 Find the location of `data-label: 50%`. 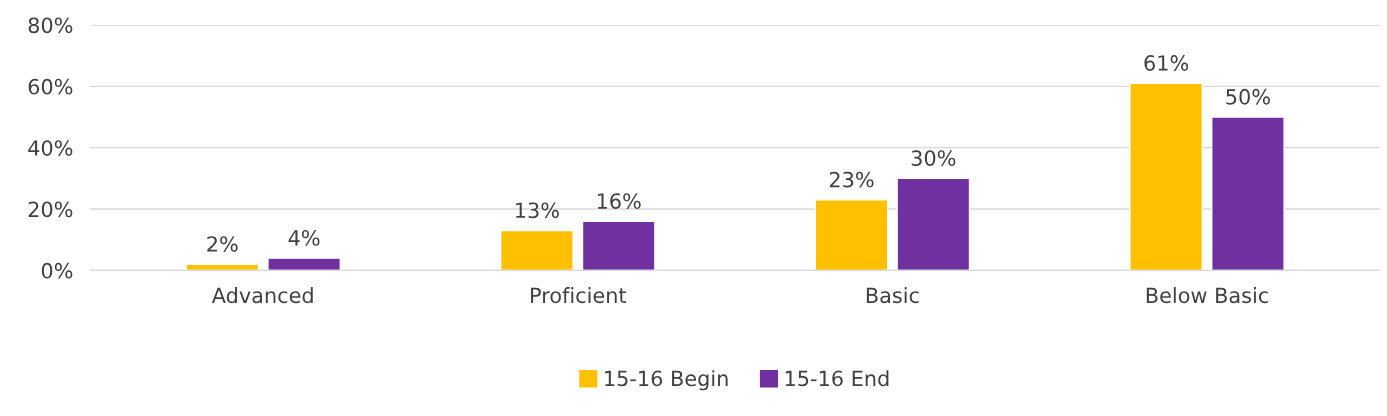

data-label: 50% is located at coordinates (1248, 96).